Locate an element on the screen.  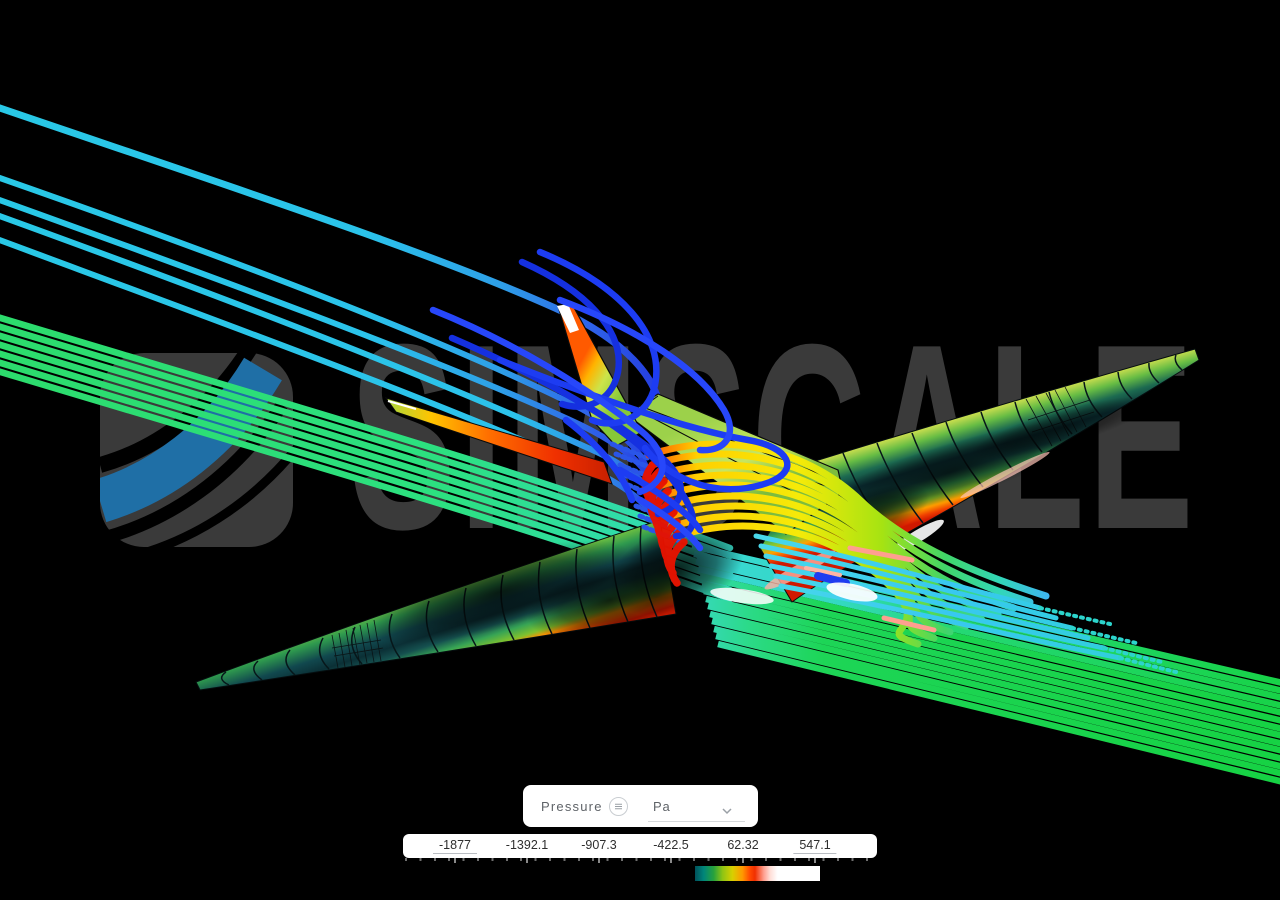
wake-streamlines is located at coordinates (965, 603).